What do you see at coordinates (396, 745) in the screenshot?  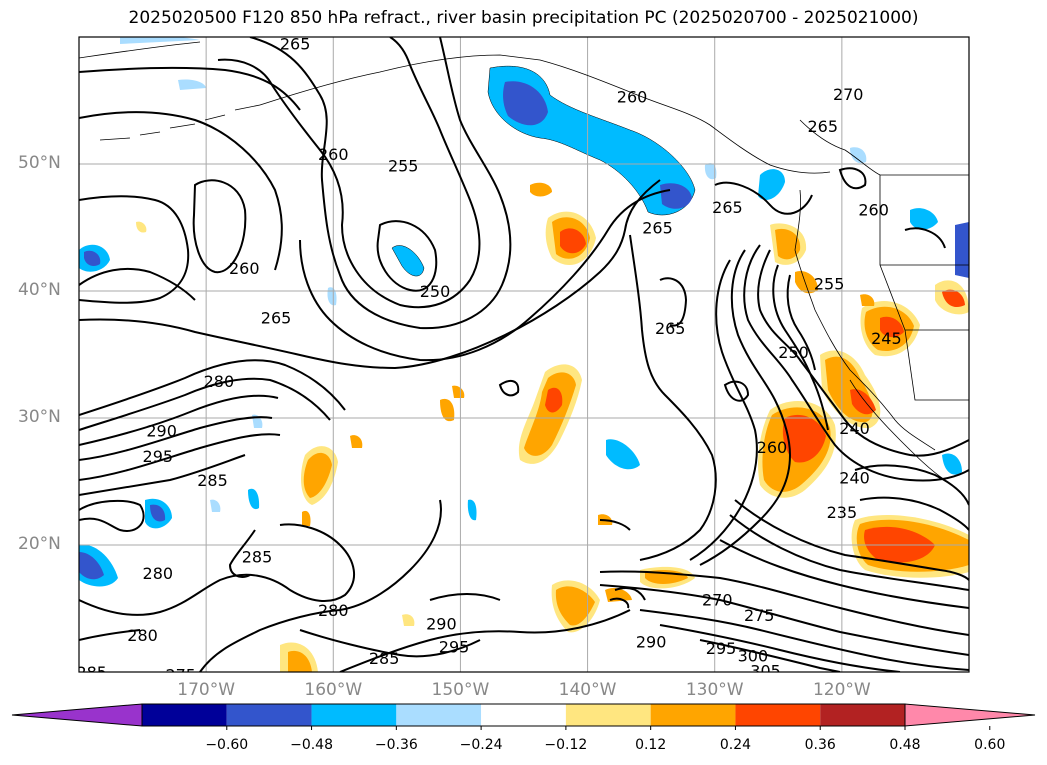 I see `colorbar-tick-label: −0.36` at bounding box center [396, 745].